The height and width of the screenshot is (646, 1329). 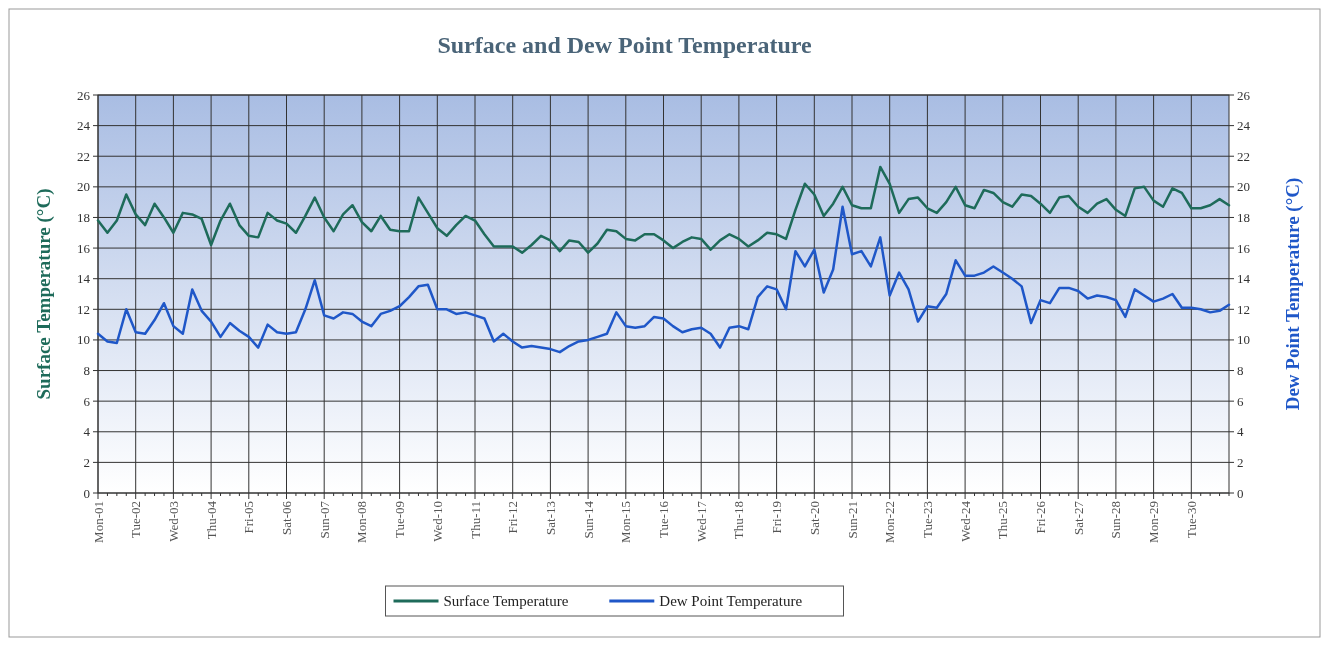 What do you see at coordinates (136, 520) in the screenshot?
I see `x-tick-label: Tue-02` at bounding box center [136, 520].